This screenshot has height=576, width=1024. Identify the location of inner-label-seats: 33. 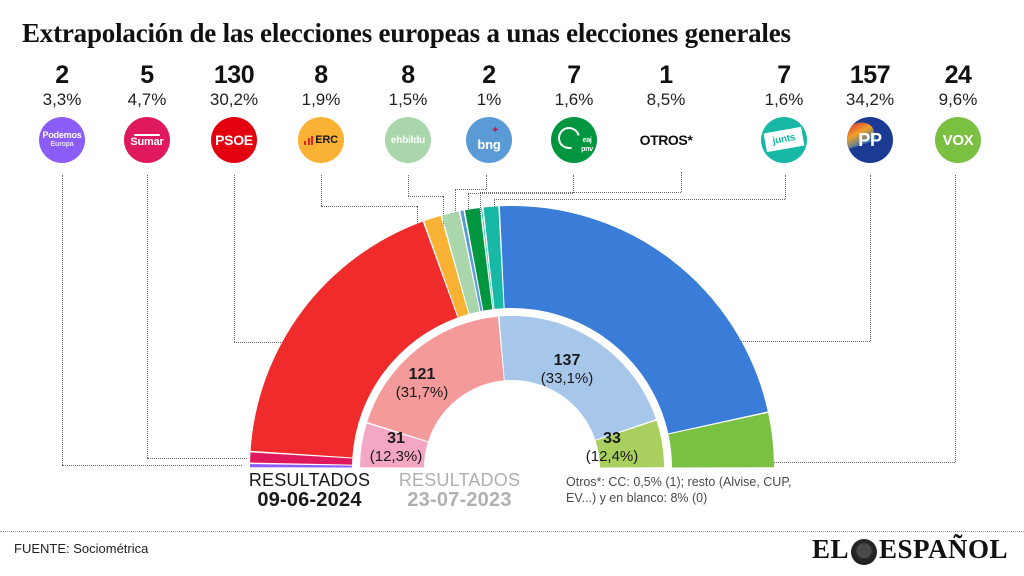
(612, 438).